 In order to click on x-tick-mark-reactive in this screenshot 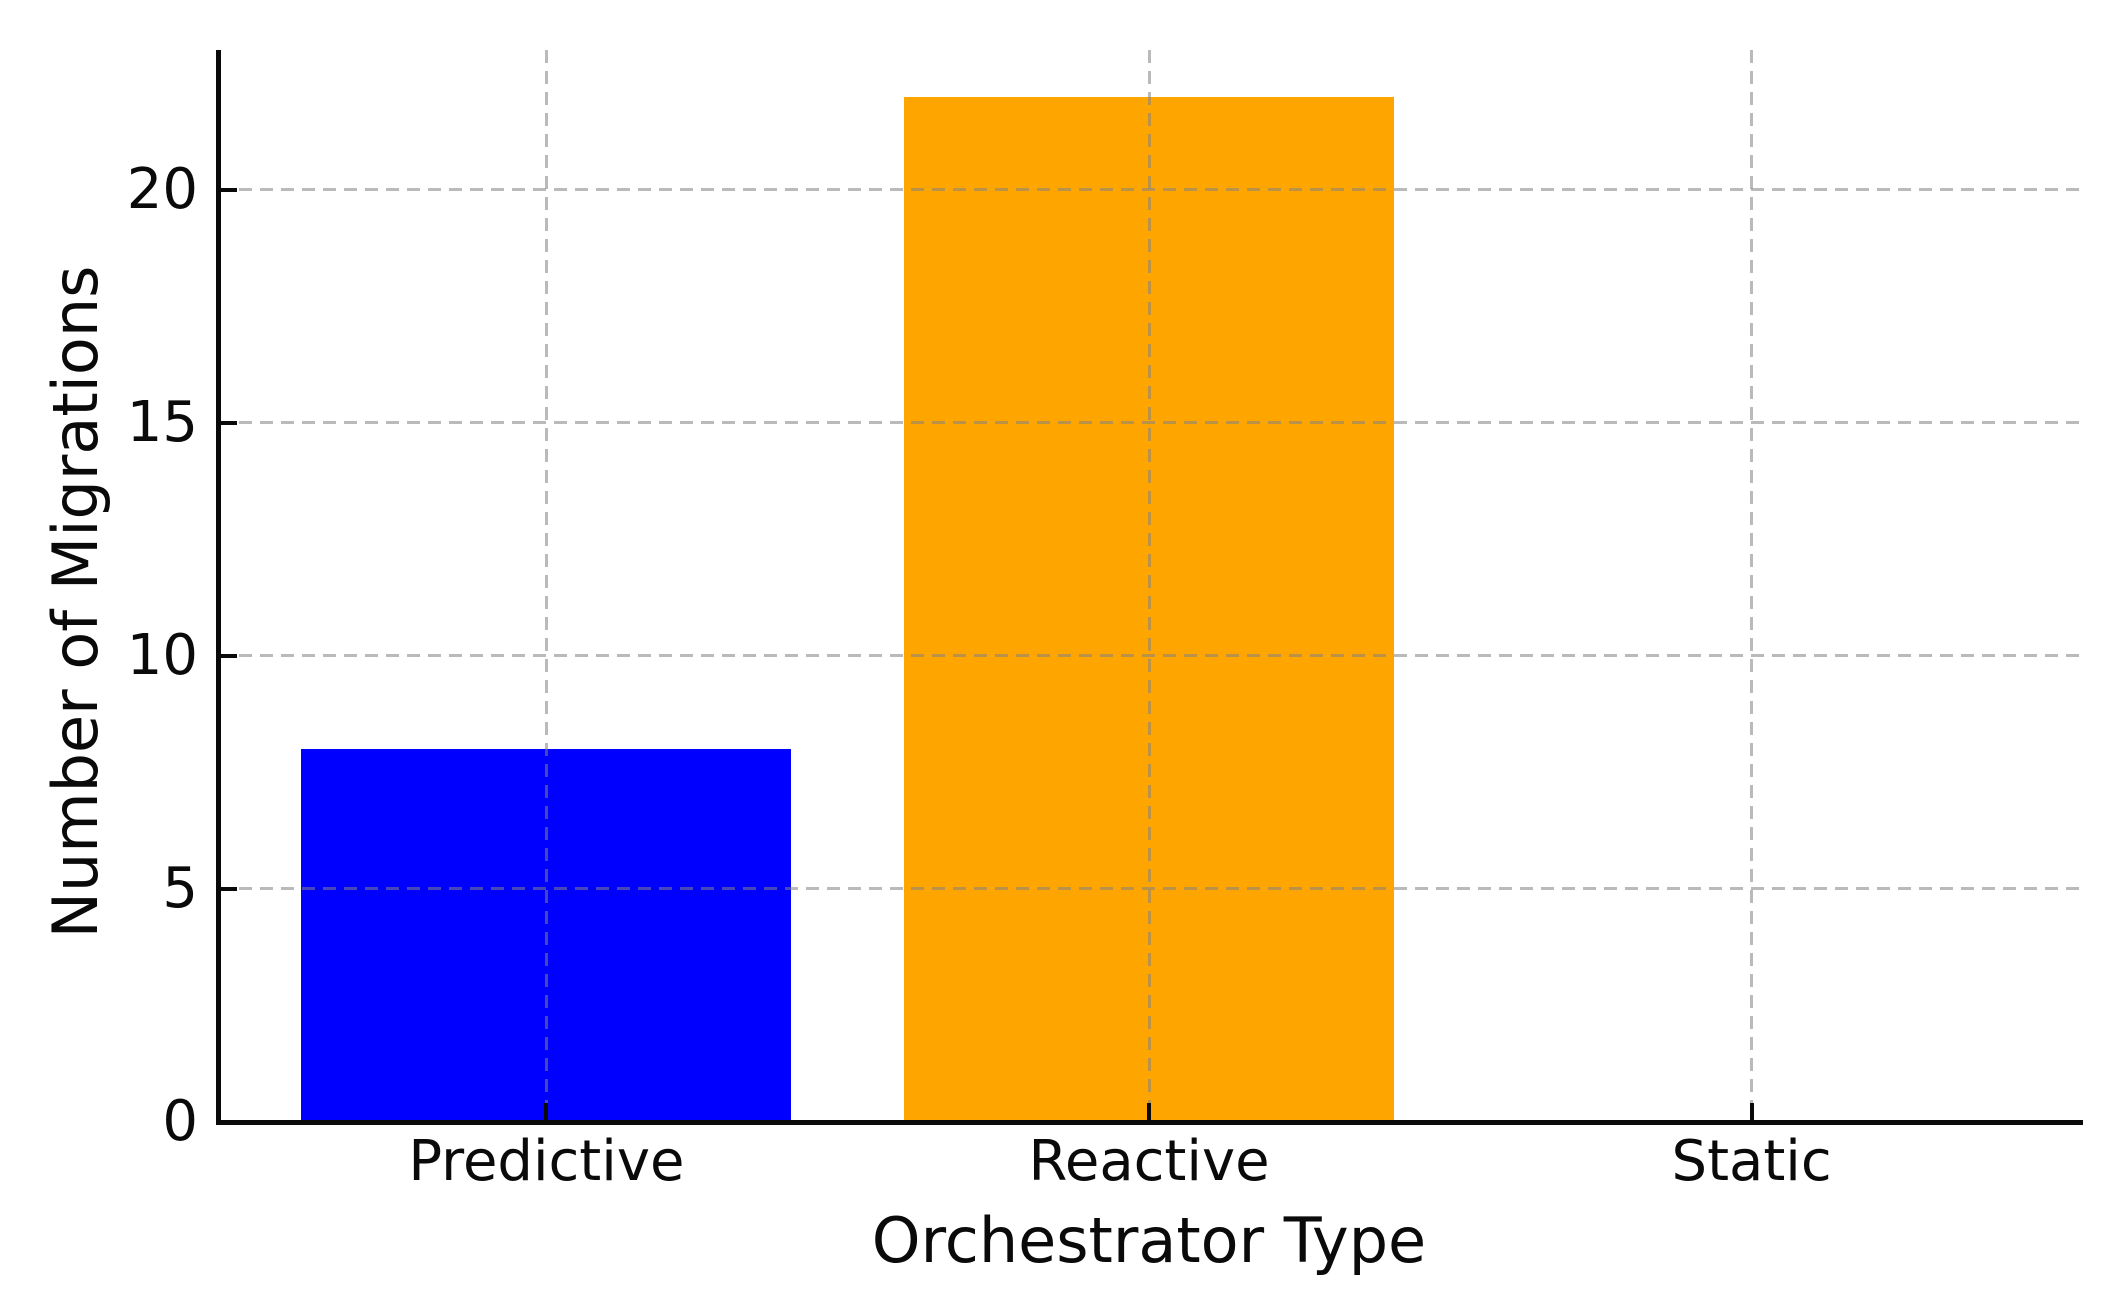, I will do `click(1149, 1113)`.